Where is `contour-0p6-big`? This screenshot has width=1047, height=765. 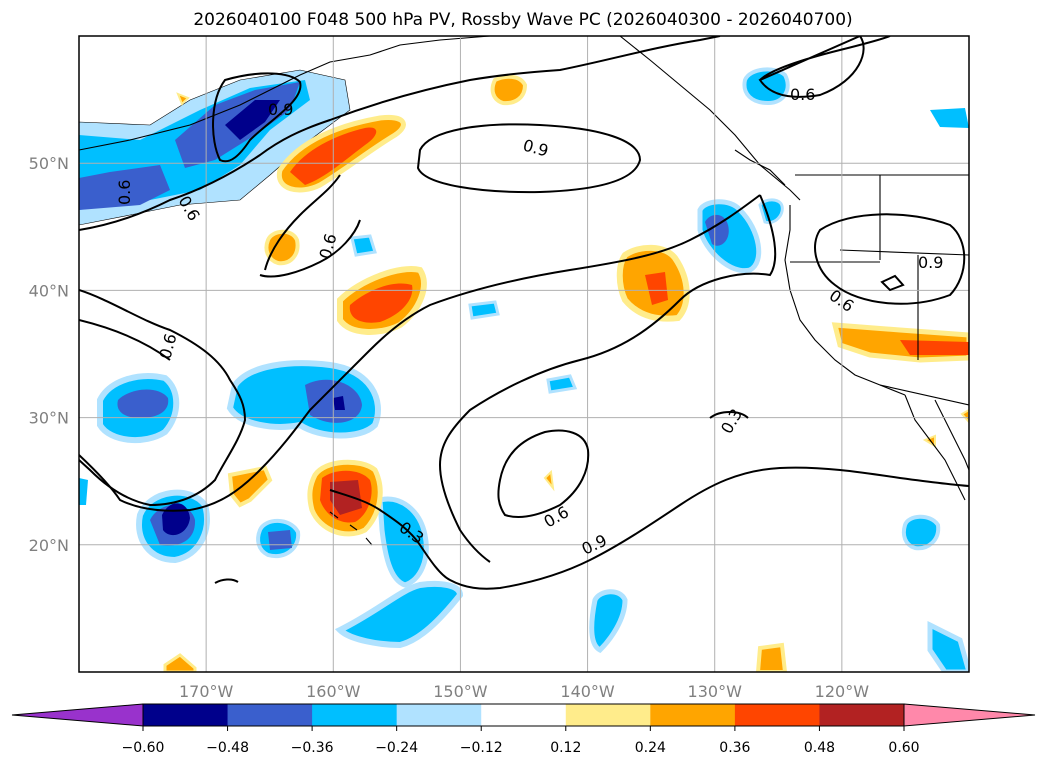
contour-0p6-big is located at coordinates (163, 398).